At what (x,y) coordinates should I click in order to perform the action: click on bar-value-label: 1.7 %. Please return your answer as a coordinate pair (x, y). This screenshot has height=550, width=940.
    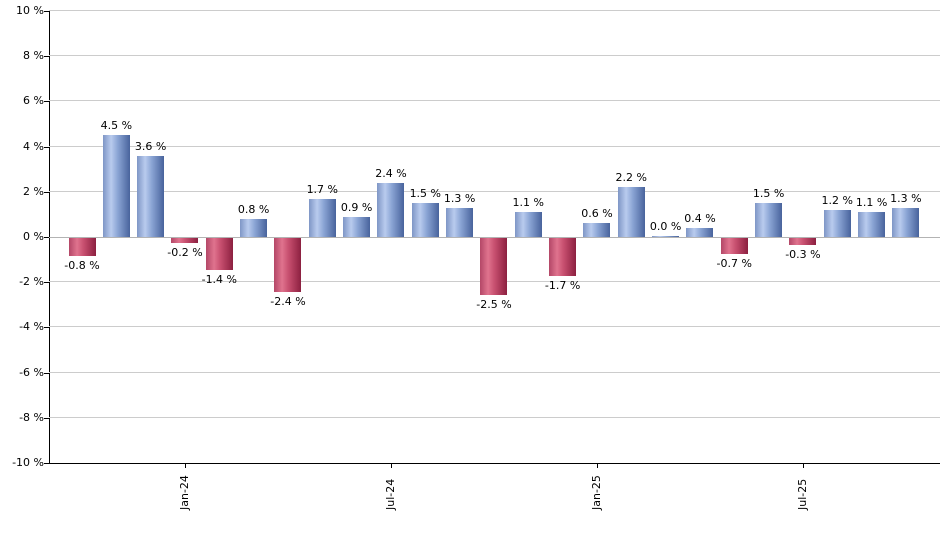
    Looking at the image, I should click on (322, 189).